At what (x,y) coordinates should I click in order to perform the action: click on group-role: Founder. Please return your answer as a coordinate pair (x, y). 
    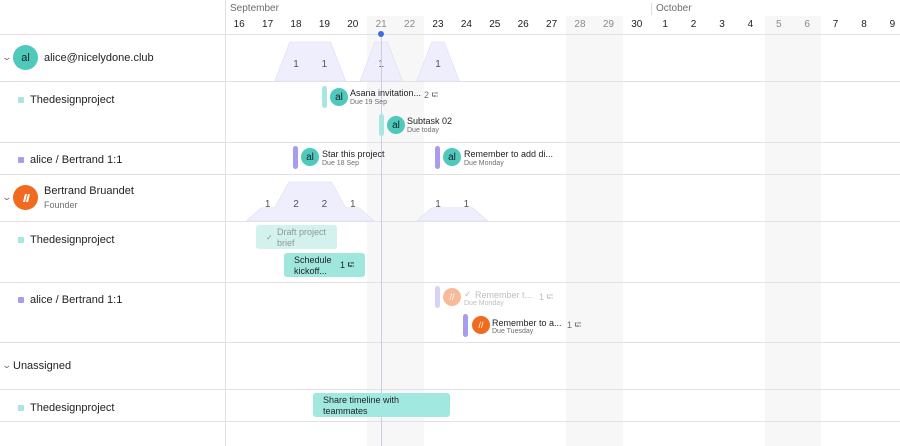
    Looking at the image, I should click on (61, 205).